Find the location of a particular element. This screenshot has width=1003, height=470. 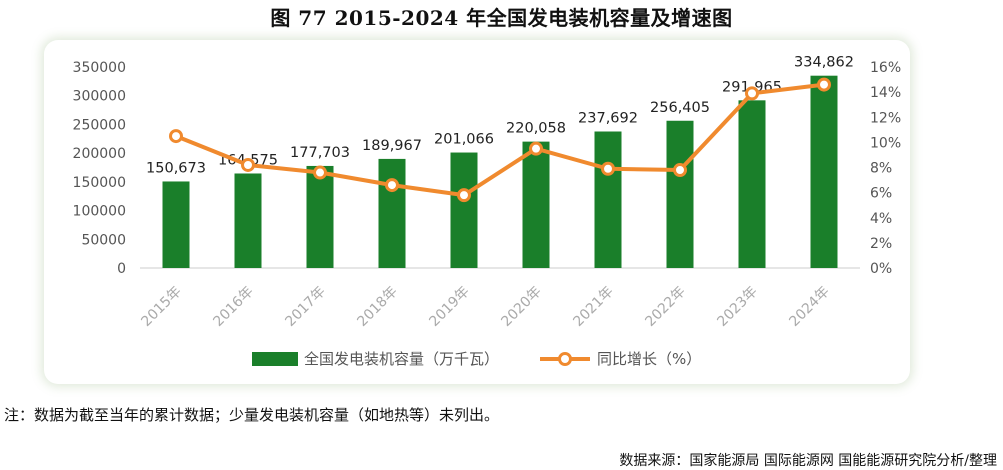

x-tick-label: 2019年 is located at coordinates (449, 307).